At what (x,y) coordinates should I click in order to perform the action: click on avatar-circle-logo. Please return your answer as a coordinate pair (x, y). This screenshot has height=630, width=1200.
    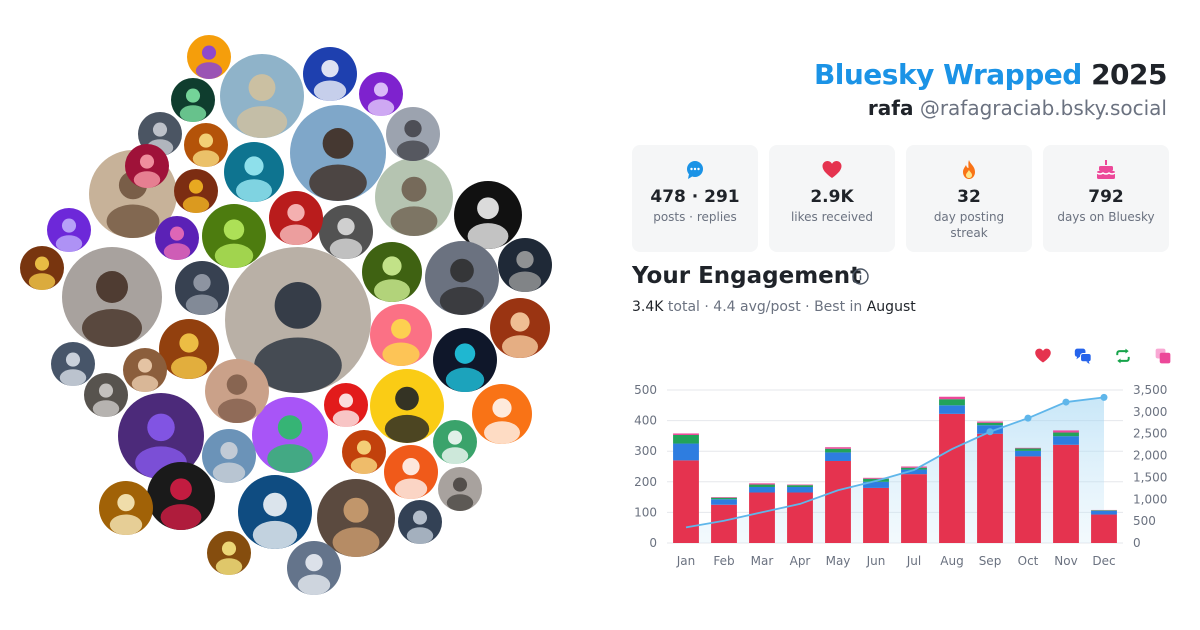
    Looking at the image, I should click on (275, 512).